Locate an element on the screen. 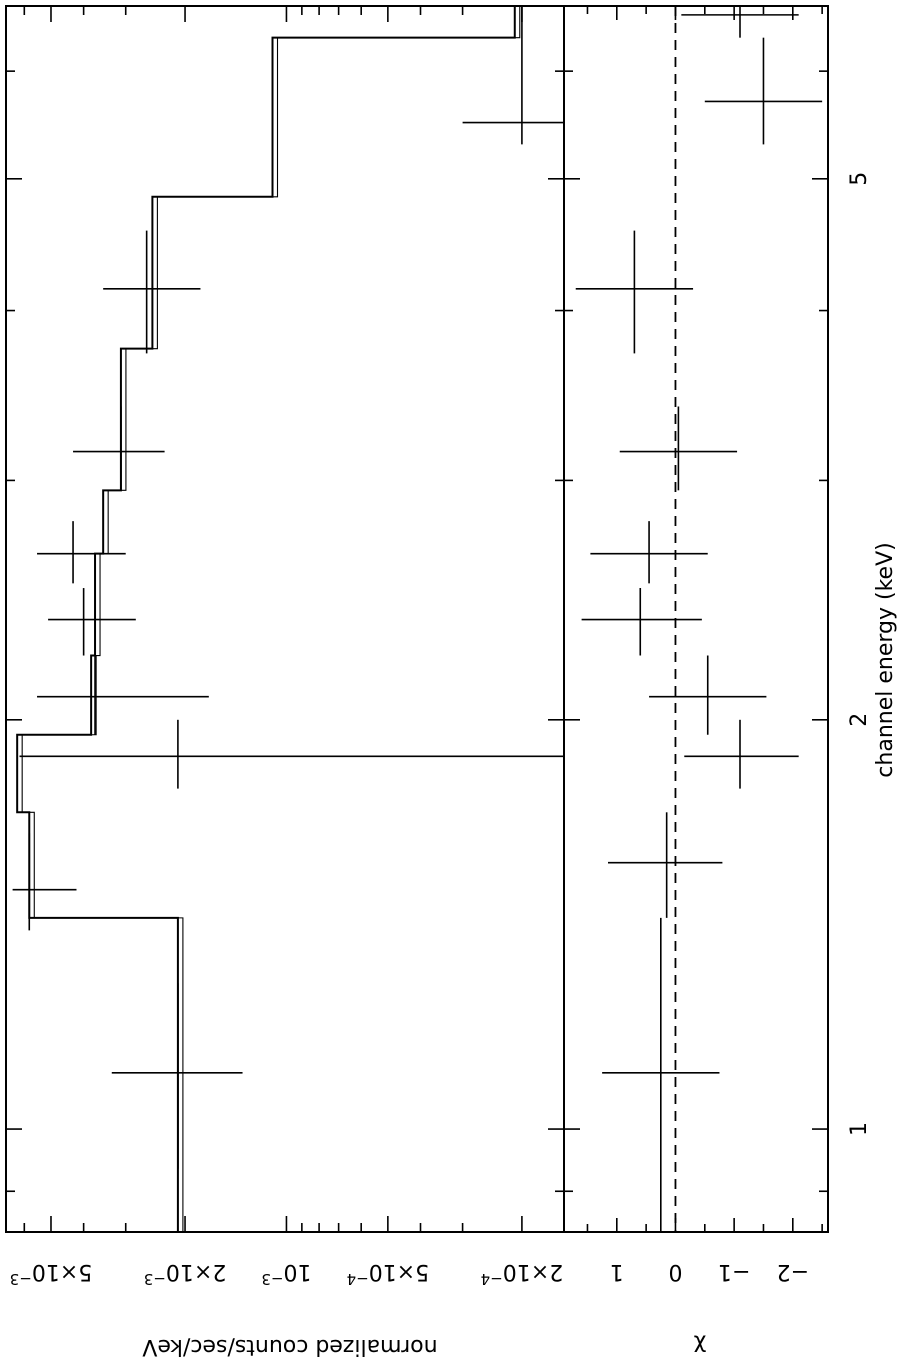 This screenshot has height=1365, width=917. y-tick-label: 10−3 is located at coordinates (286, 1273).